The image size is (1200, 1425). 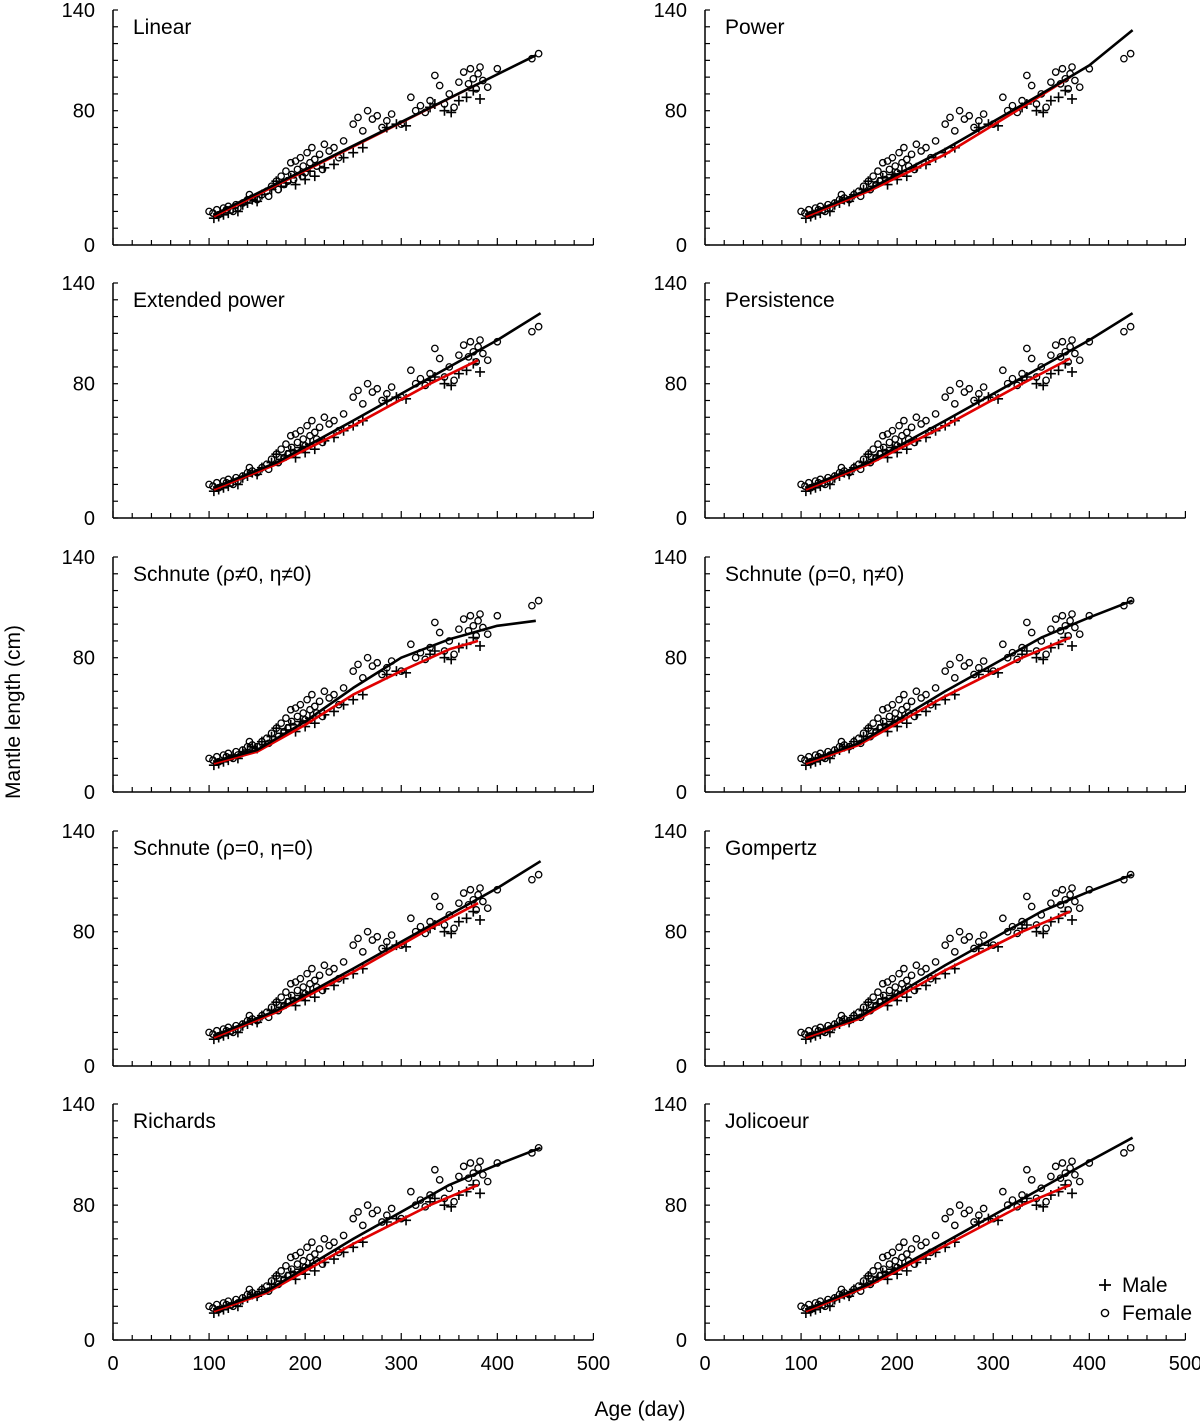 I want to click on panel-8: 0 80 140 Gompertz, so click(x=920, y=949).